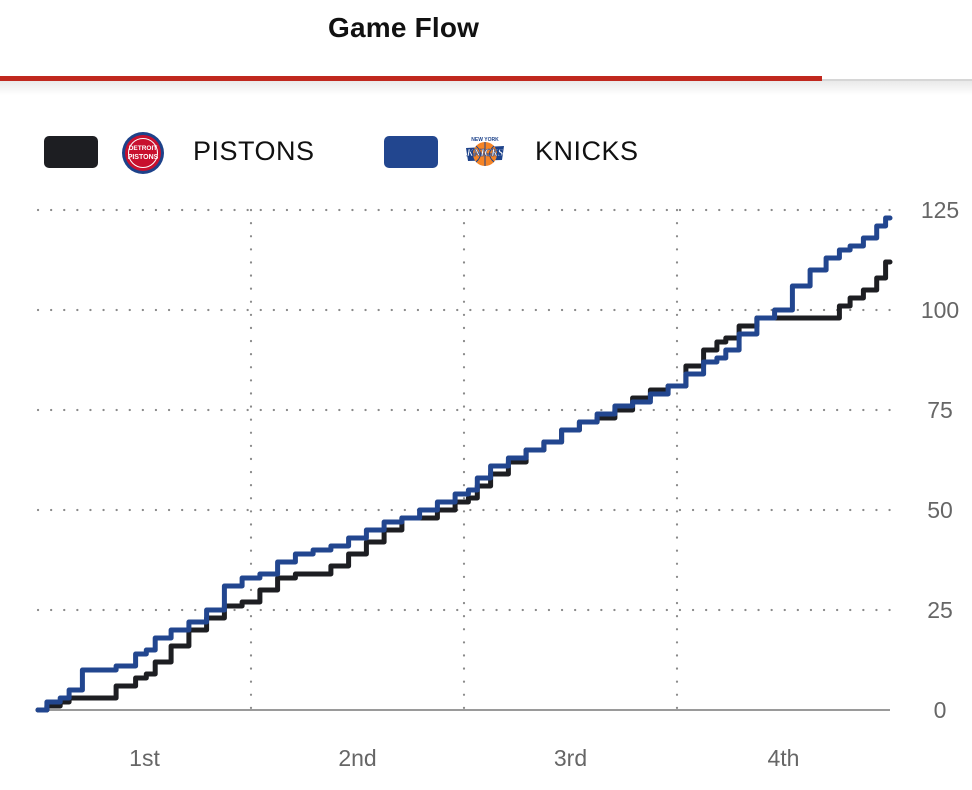 The height and width of the screenshot is (790, 972). What do you see at coordinates (485, 140) in the screenshot?
I see `knicks-logo-text-top: NEW YORK` at bounding box center [485, 140].